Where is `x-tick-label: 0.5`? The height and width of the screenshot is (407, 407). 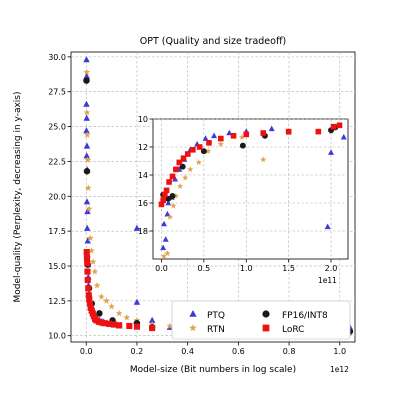 x-tick-label: 0.5 is located at coordinates (204, 268).